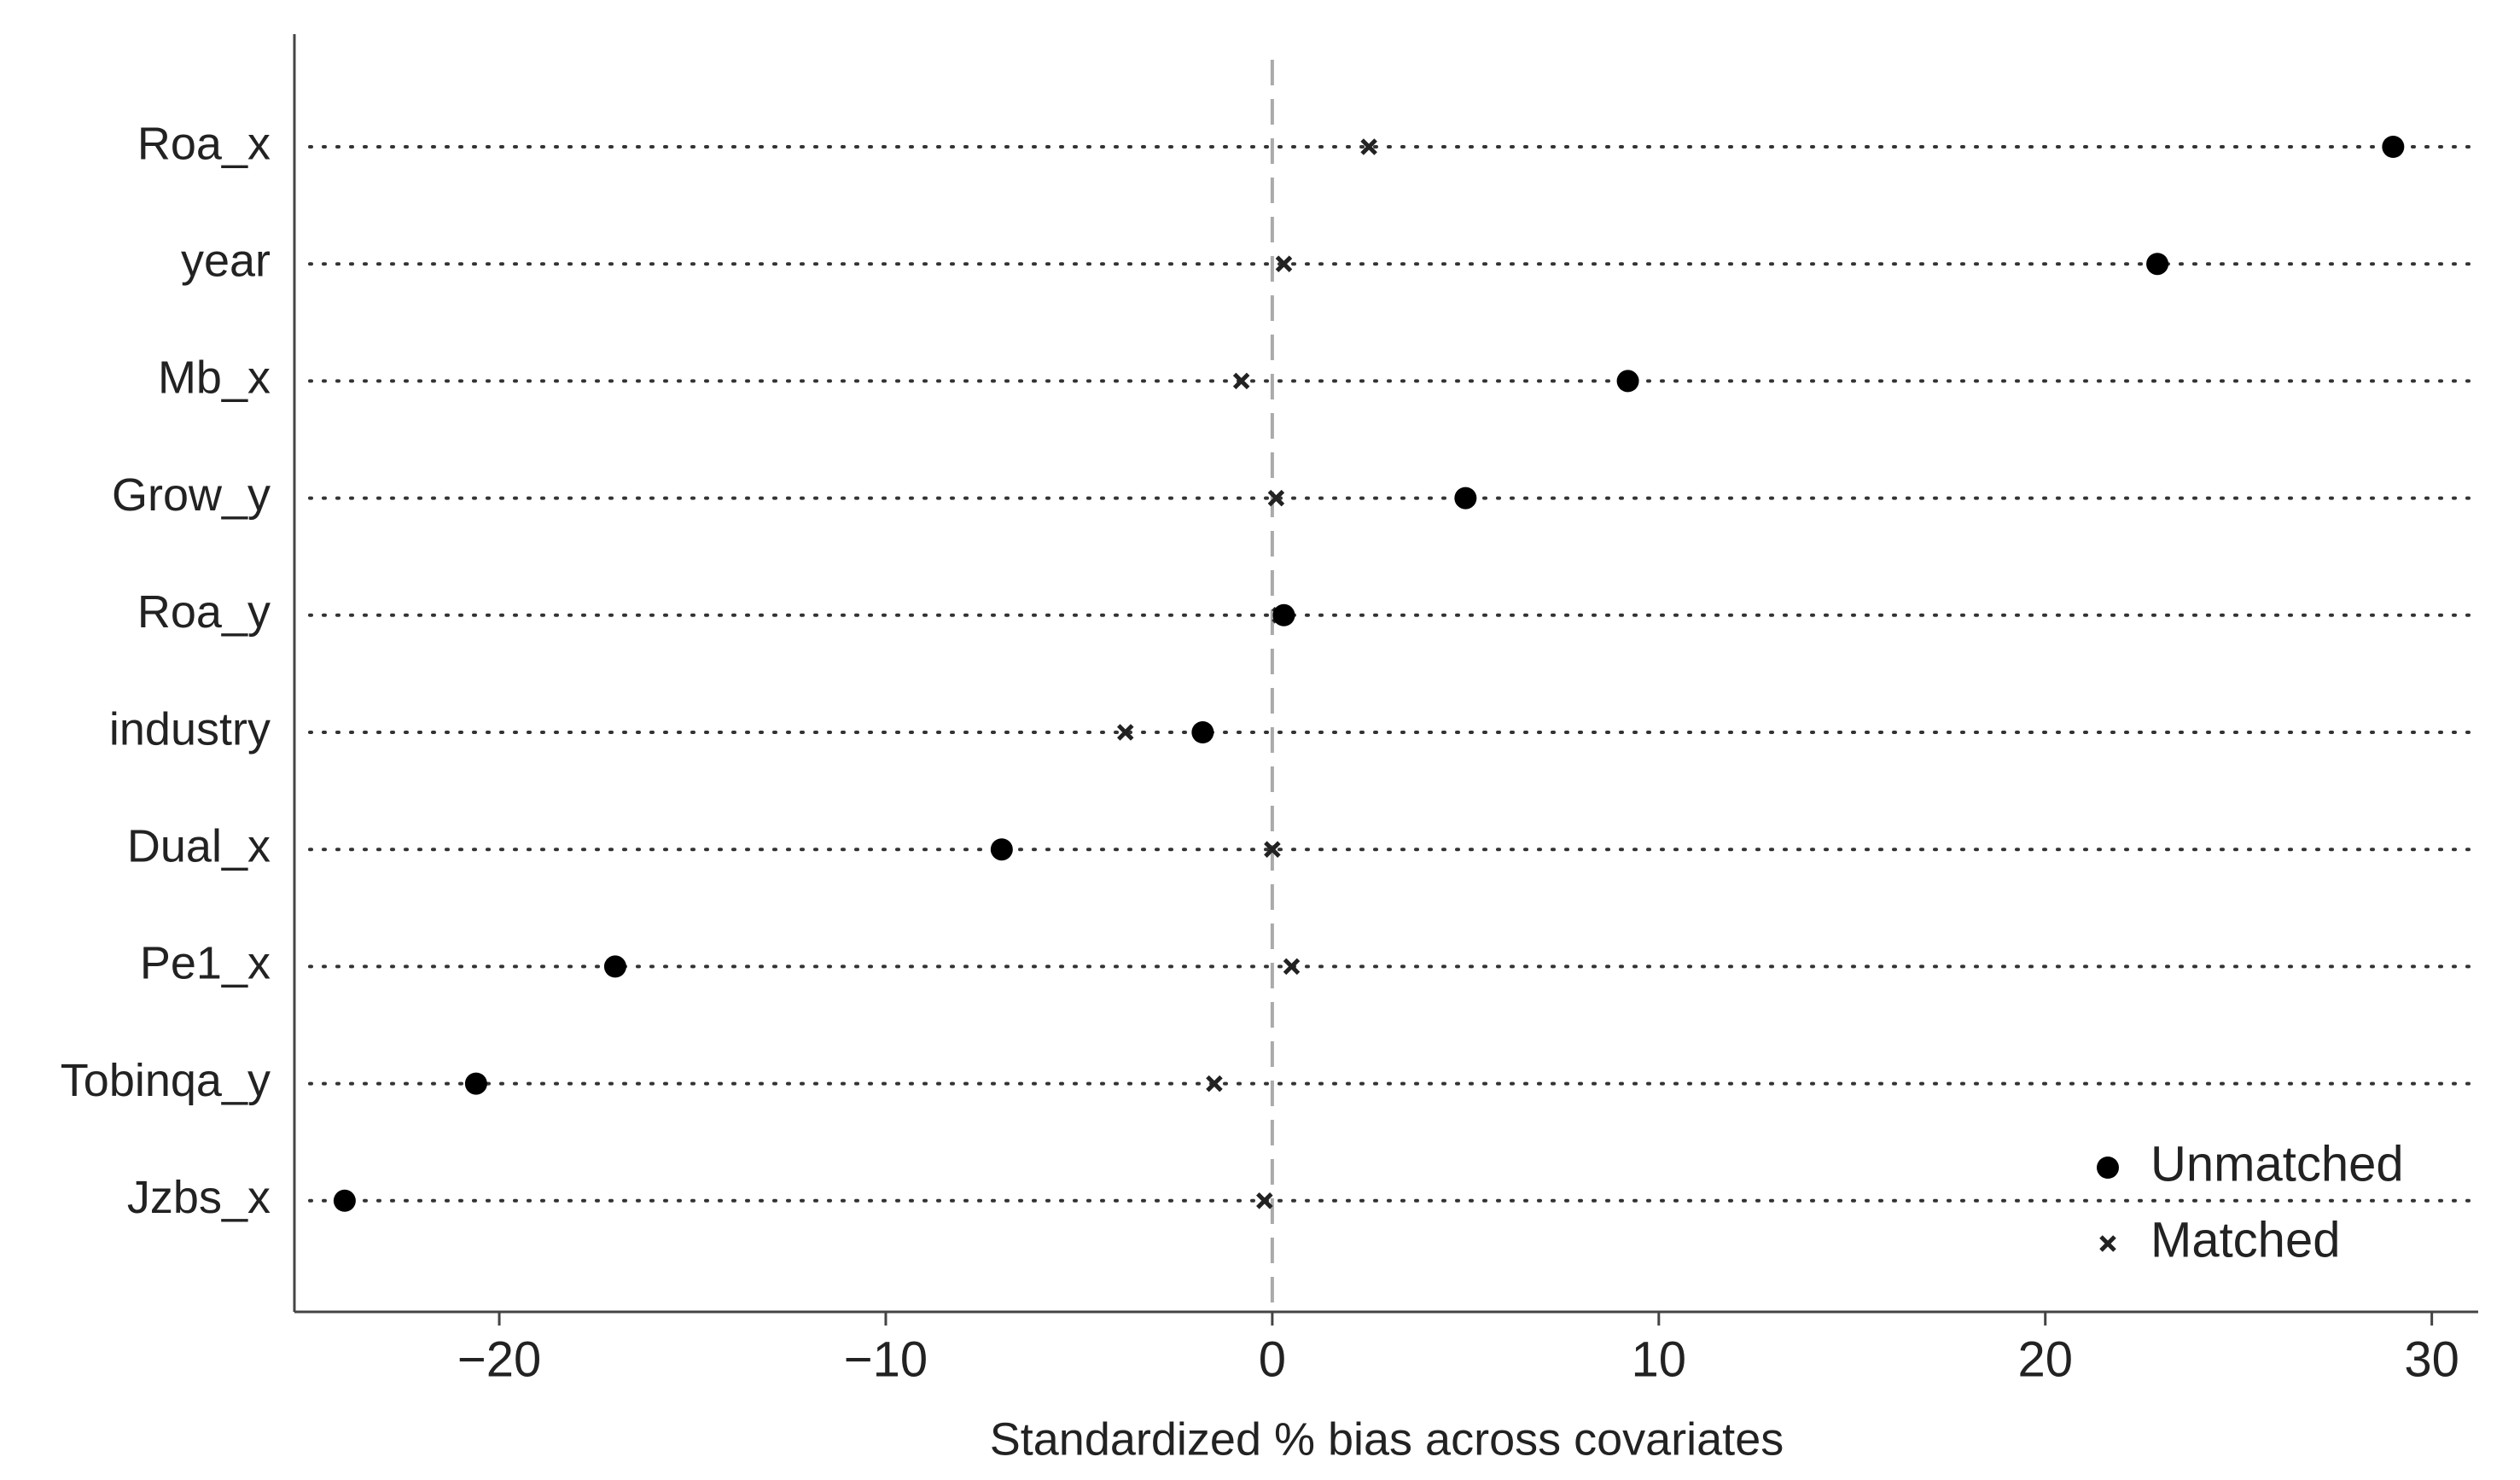 This screenshot has height=1480, width=2520. What do you see at coordinates (886, 1359) in the screenshot?
I see `x-tick-label: −10` at bounding box center [886, 1359].